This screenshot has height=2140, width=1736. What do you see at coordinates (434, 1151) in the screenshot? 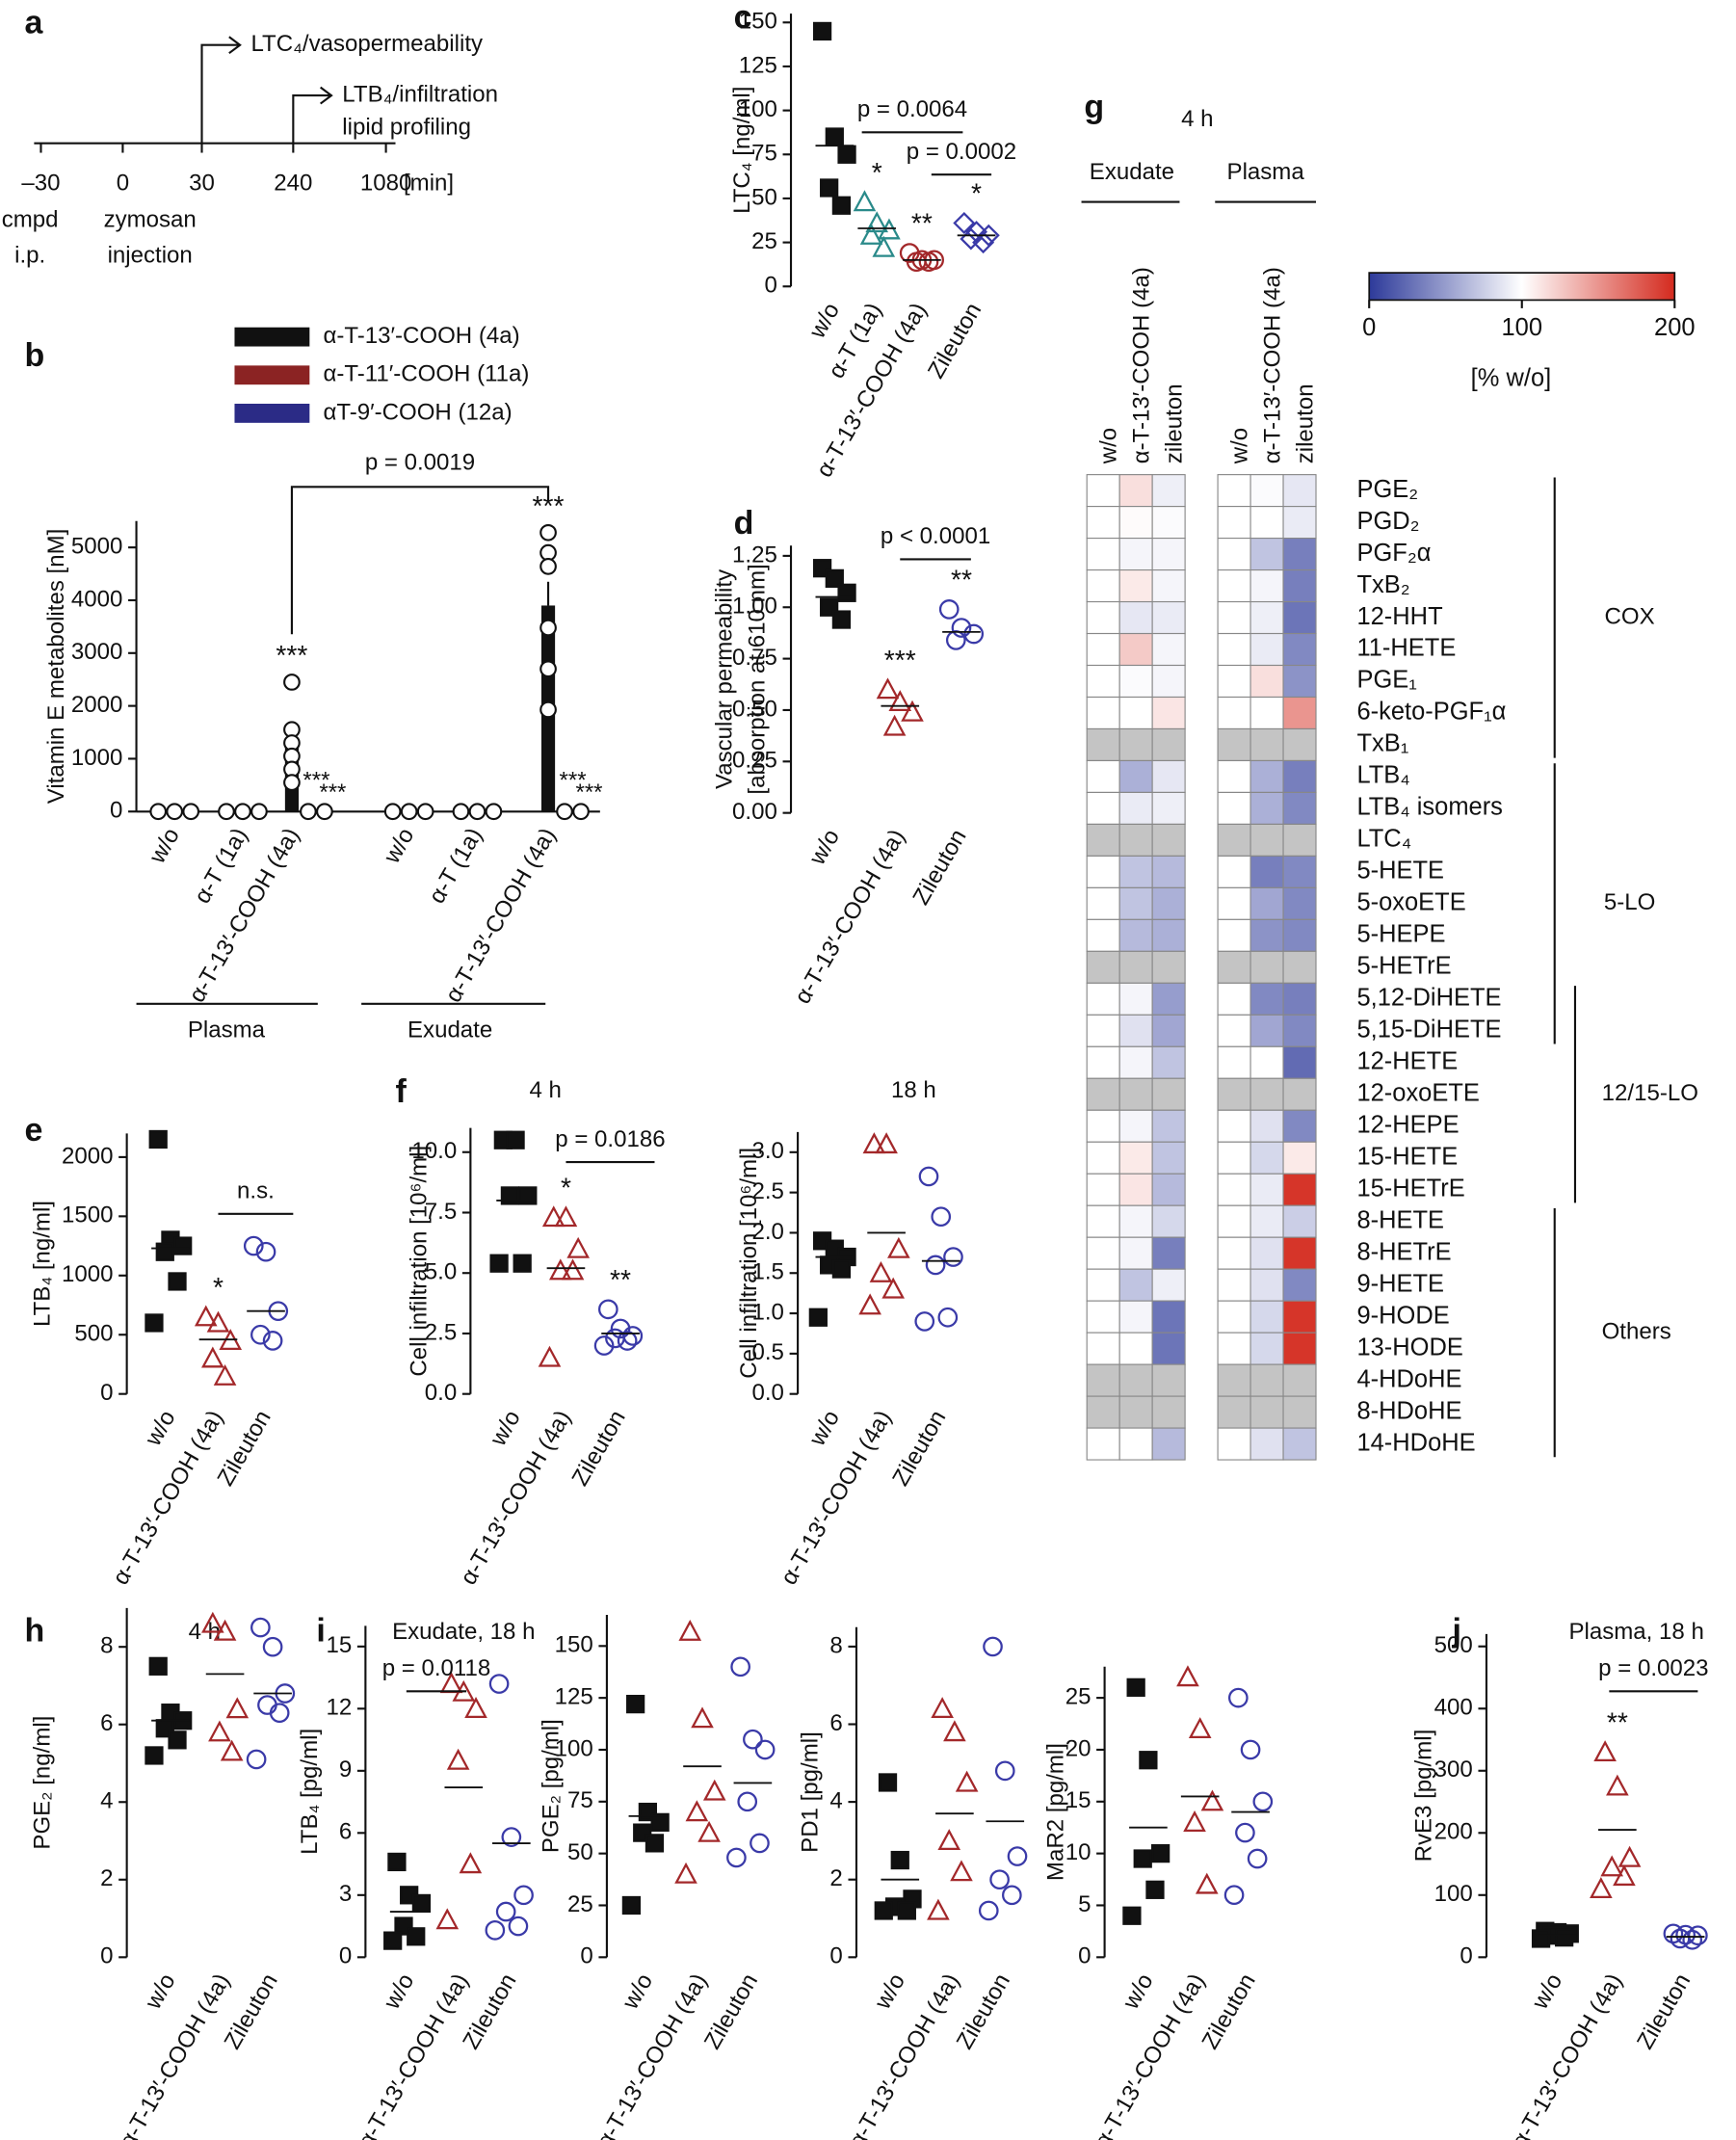
I see `y-tick-label: 10.0` at bounding box center [434, 1151].